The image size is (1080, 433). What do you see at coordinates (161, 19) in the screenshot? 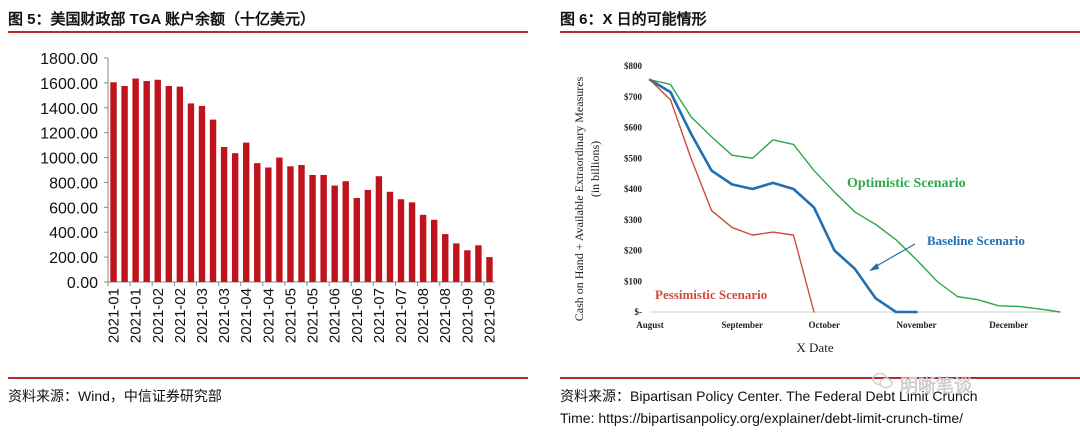
I see `left-figure-title: 图 5：美国财政部 TGA 账户余额（十亿美元）` at bounding box center [161, 19].